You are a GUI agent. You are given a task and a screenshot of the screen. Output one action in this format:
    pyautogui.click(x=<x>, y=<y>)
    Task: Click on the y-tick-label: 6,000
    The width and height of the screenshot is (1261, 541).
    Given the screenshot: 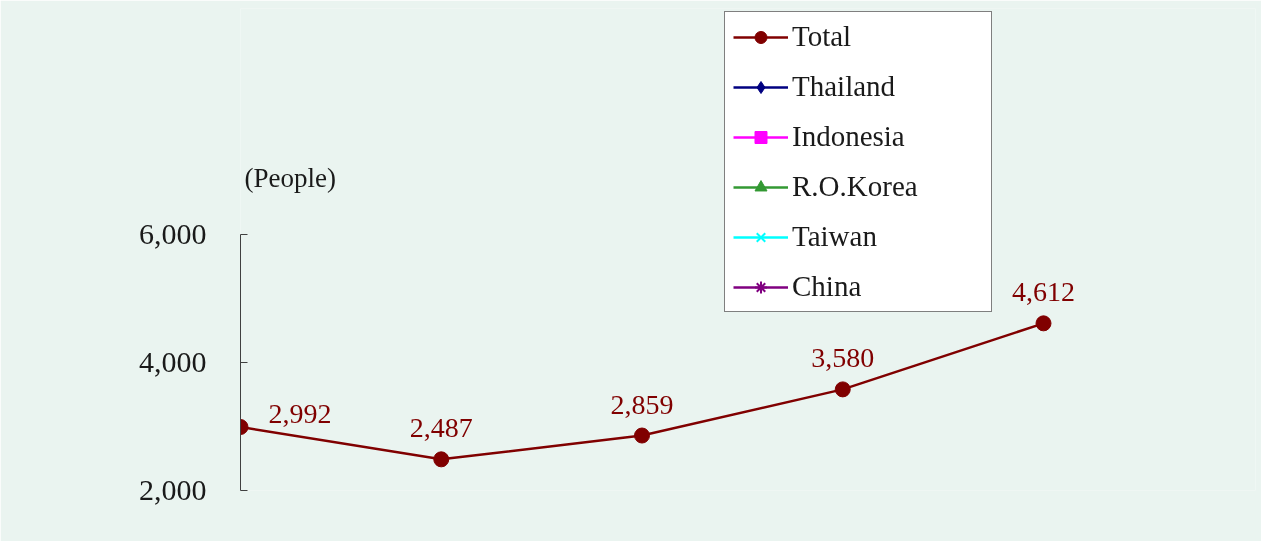 What is the action you would take?
    pyautogui.click(x=173, y=233)
    